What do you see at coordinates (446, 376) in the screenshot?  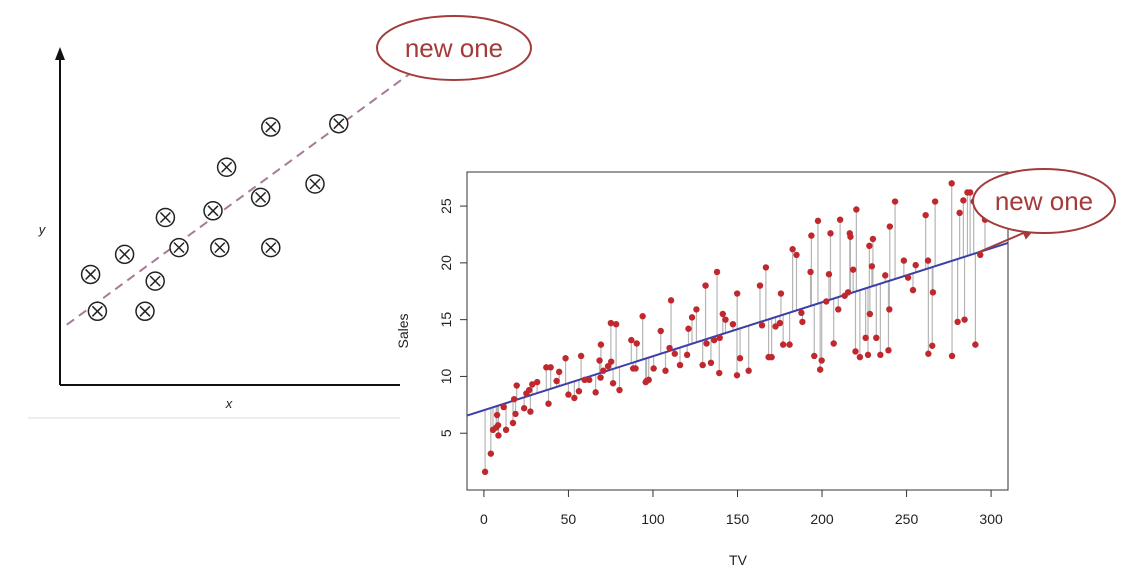 I see `y-tick-label: 10` at bounding box center [446, 376].